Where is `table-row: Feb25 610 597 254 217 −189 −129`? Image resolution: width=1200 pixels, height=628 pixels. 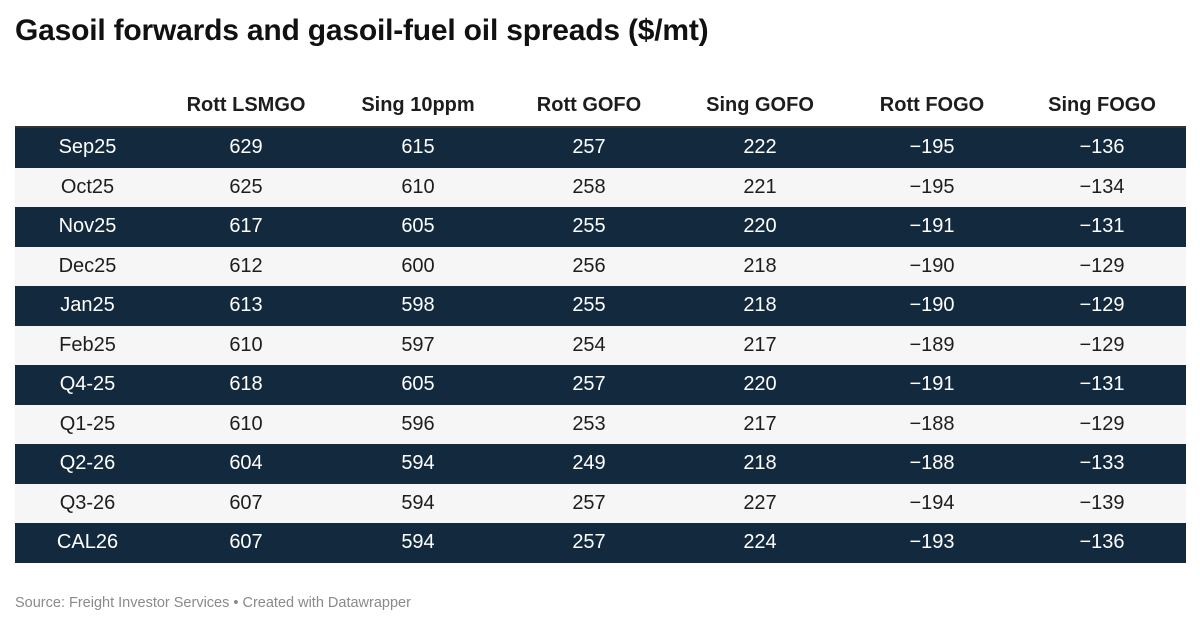
table-row: Feb25 610 597 254 217 −189 −129 is located at coordinates (600, 345).